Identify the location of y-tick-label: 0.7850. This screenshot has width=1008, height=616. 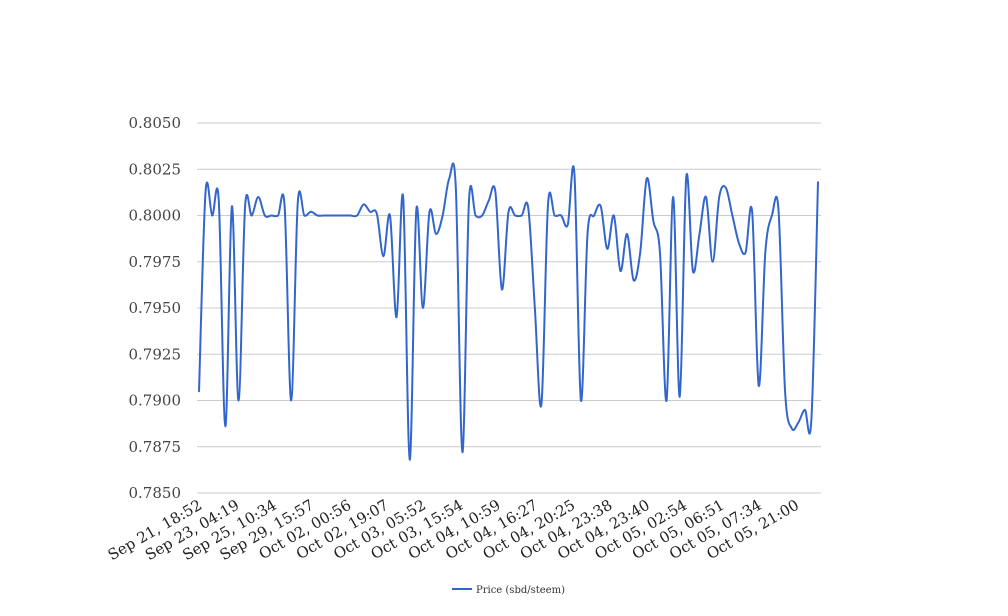
(155, 493).